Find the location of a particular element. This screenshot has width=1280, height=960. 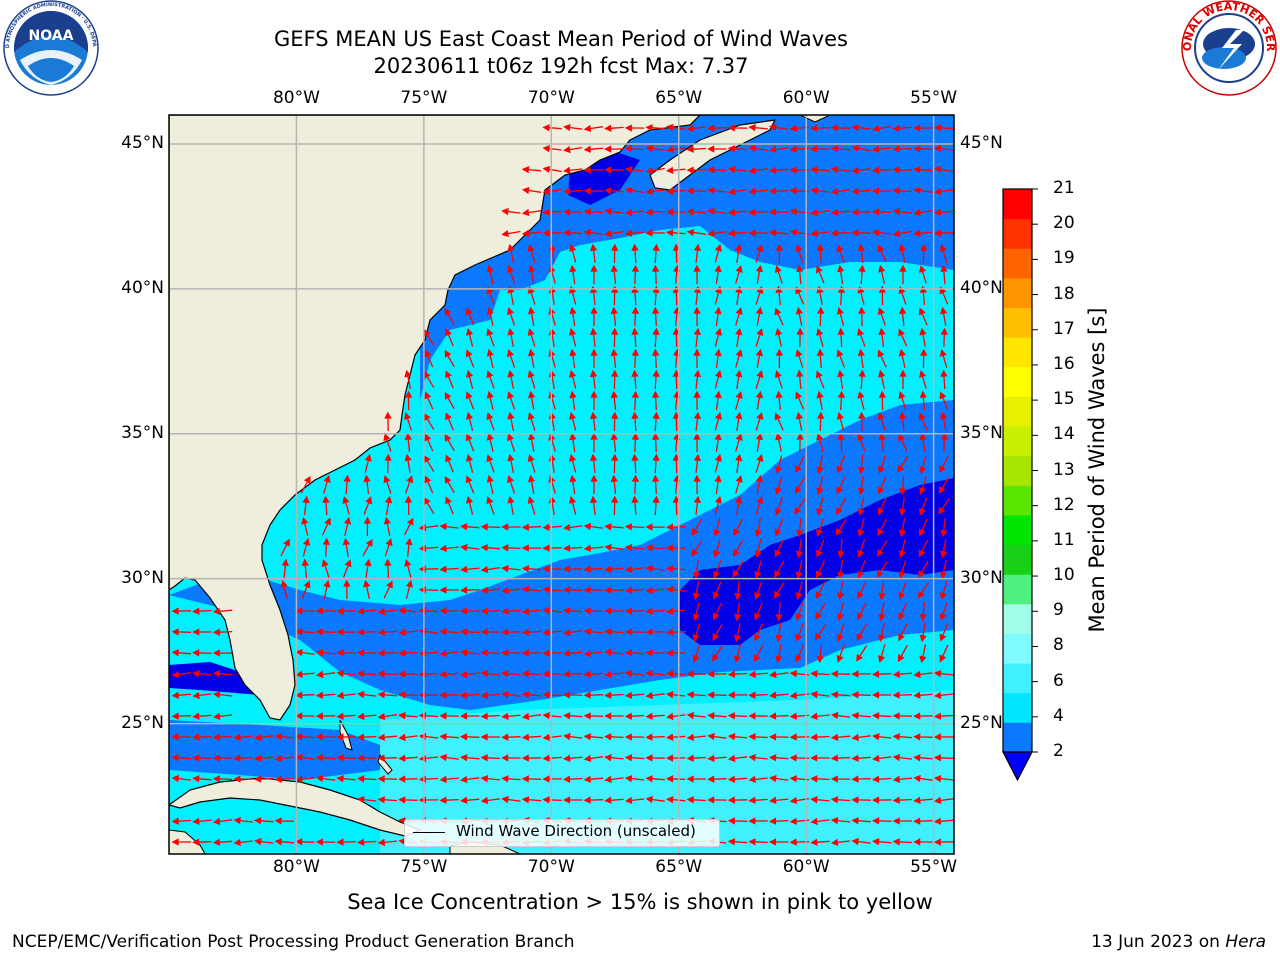

colorbar-tick-label: 6 is located at coordinates (1058, 680).